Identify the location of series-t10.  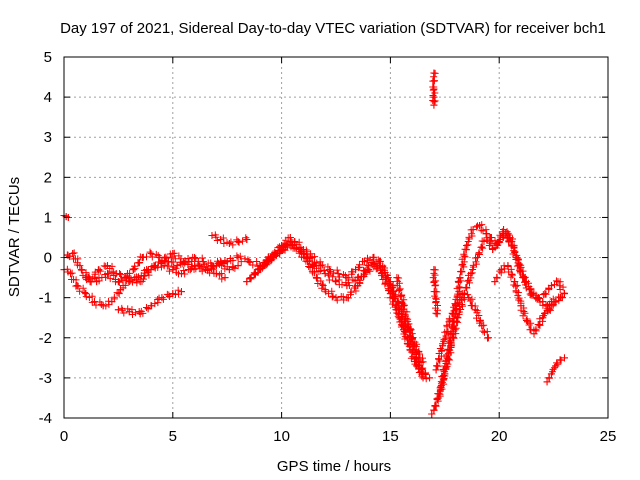
(410, 328).